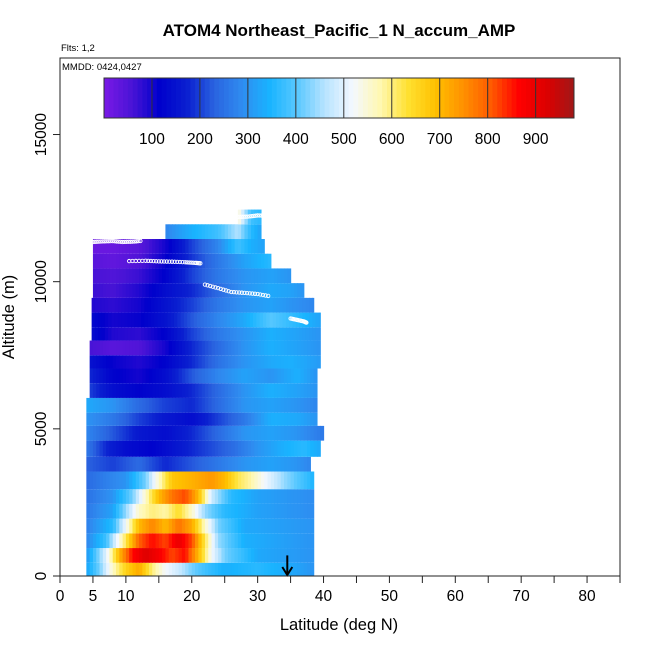  What do you see at coordinates (324, 596) in the screenshot?
I see `x-tick-label: 40` at bounding box center [324, 596].